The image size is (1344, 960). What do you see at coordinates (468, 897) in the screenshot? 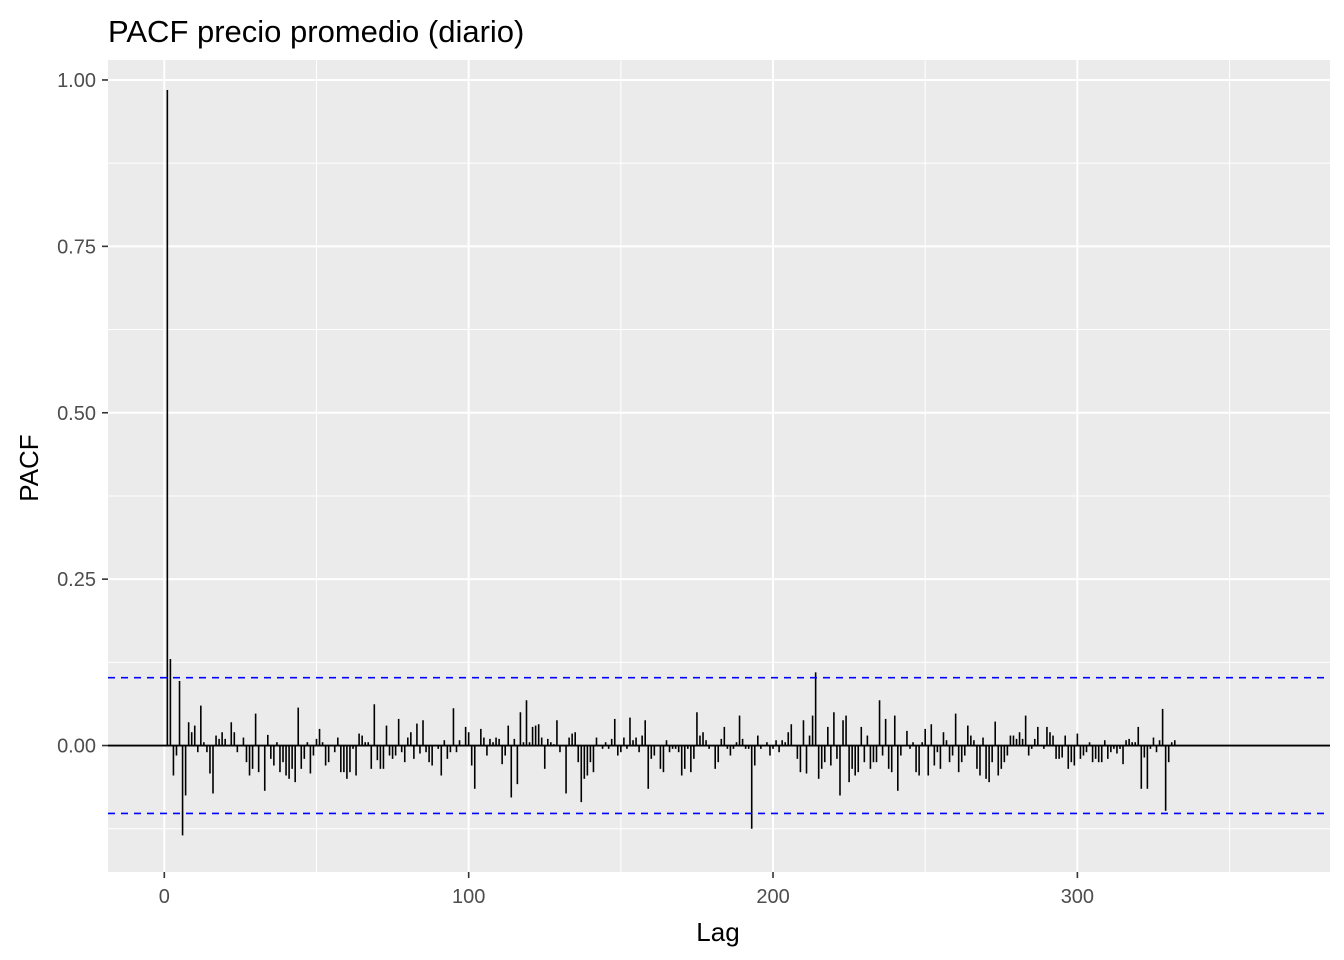
I see `x-tick-label: 100` at bounding box center [468, 897].